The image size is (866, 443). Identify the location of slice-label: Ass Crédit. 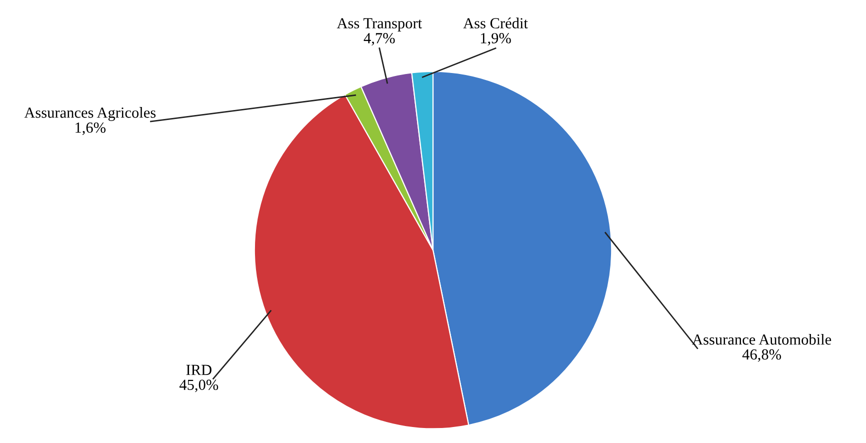
(495, 23).